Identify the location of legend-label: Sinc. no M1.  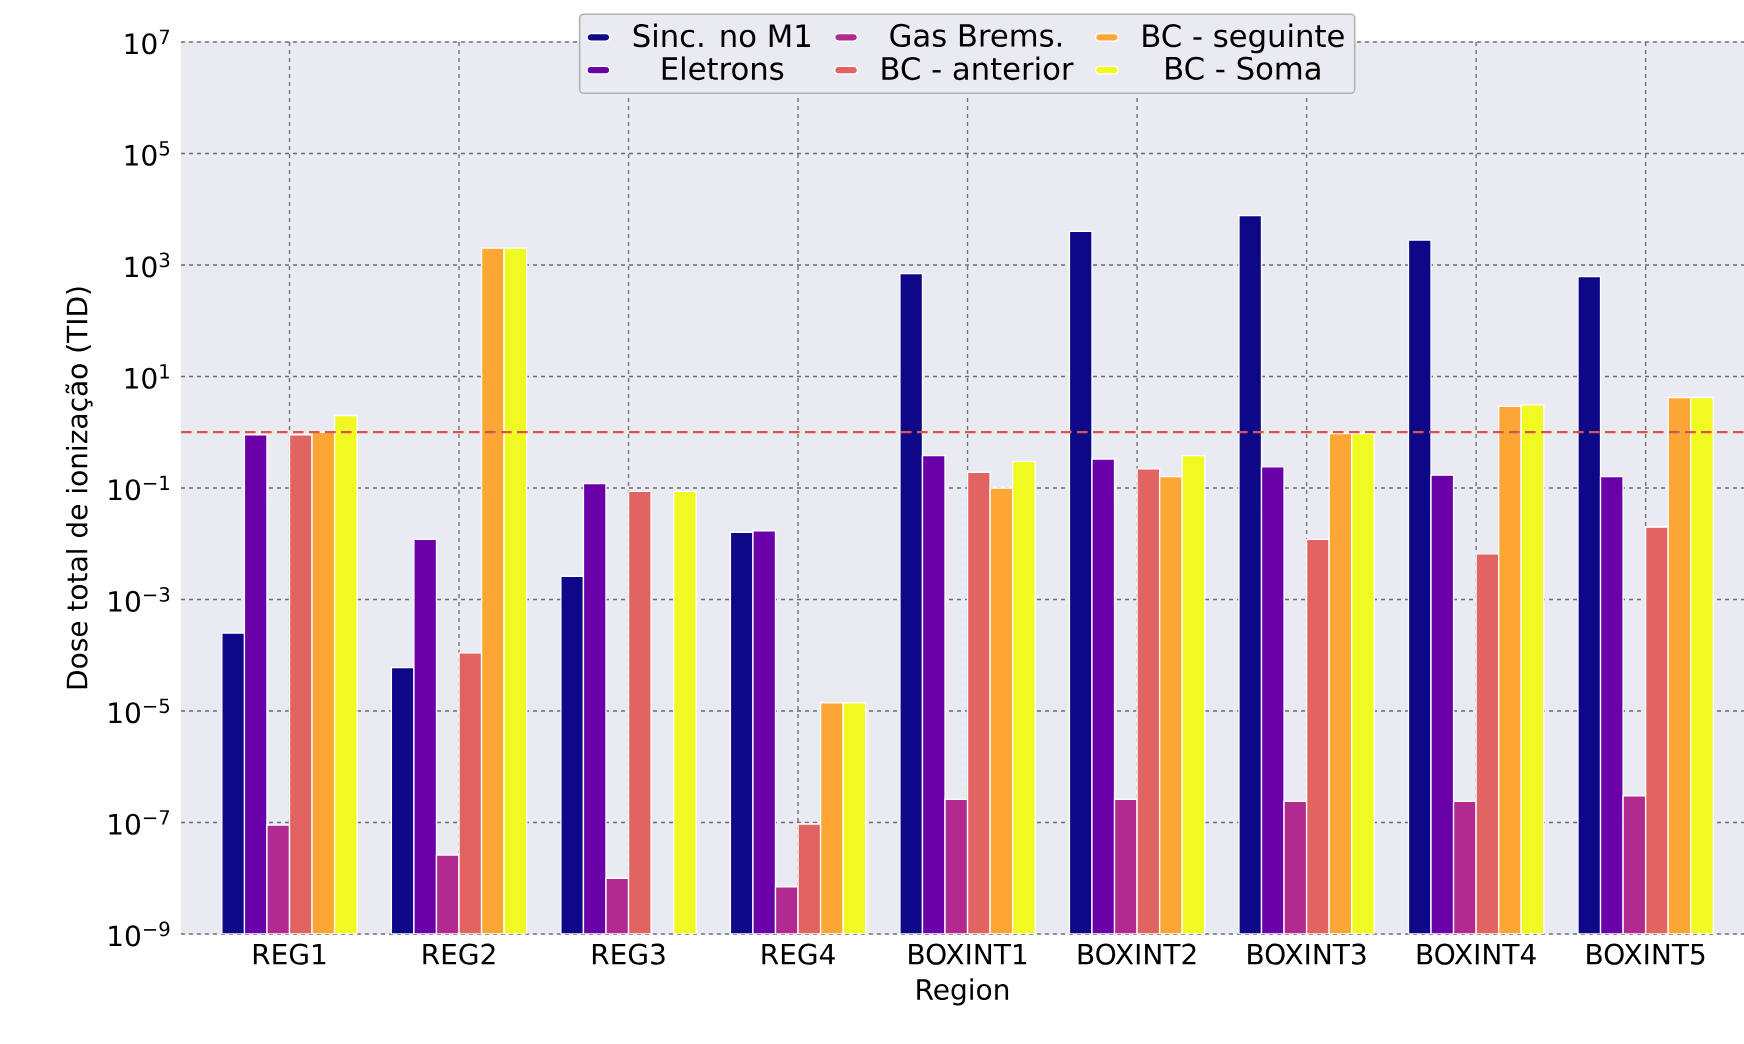
(721, 35).